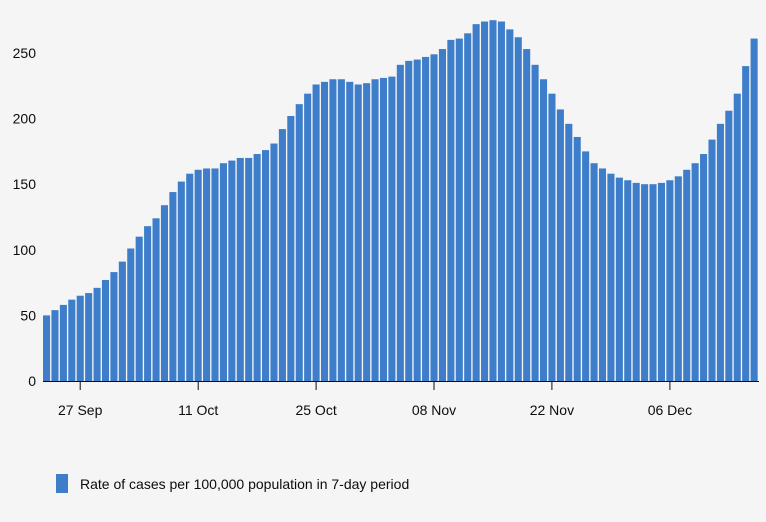  I want to click on x-tick-label: 25 Oct, so click(315, 410).